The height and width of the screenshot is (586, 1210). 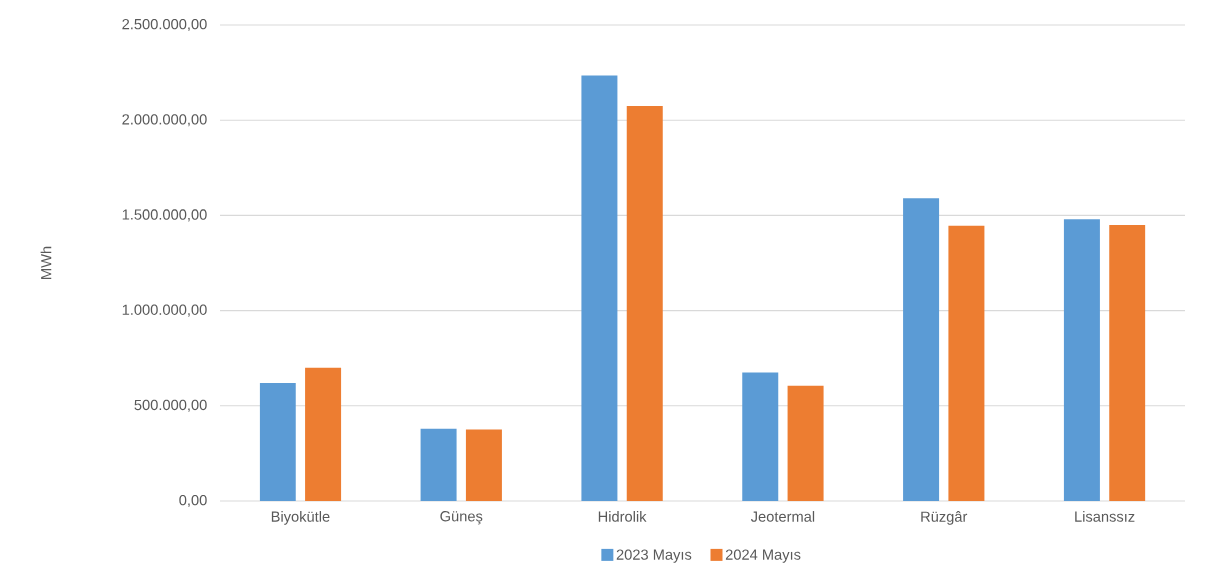 I want to click on x-tick-label: Güneş, so click(x=461, y=518).